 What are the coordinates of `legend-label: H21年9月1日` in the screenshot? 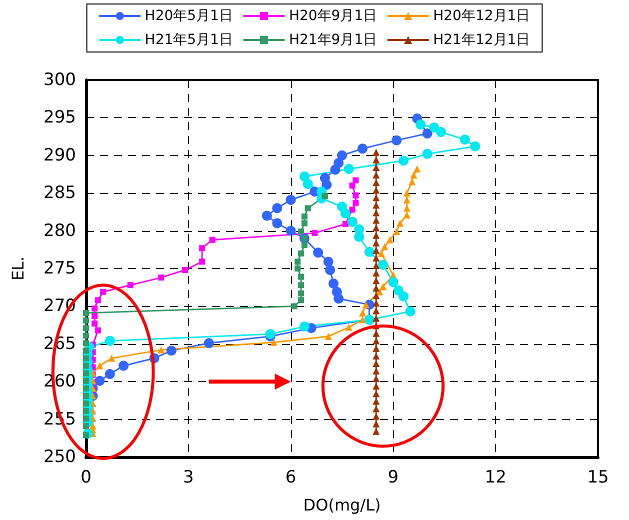 It's located at (333, 40).